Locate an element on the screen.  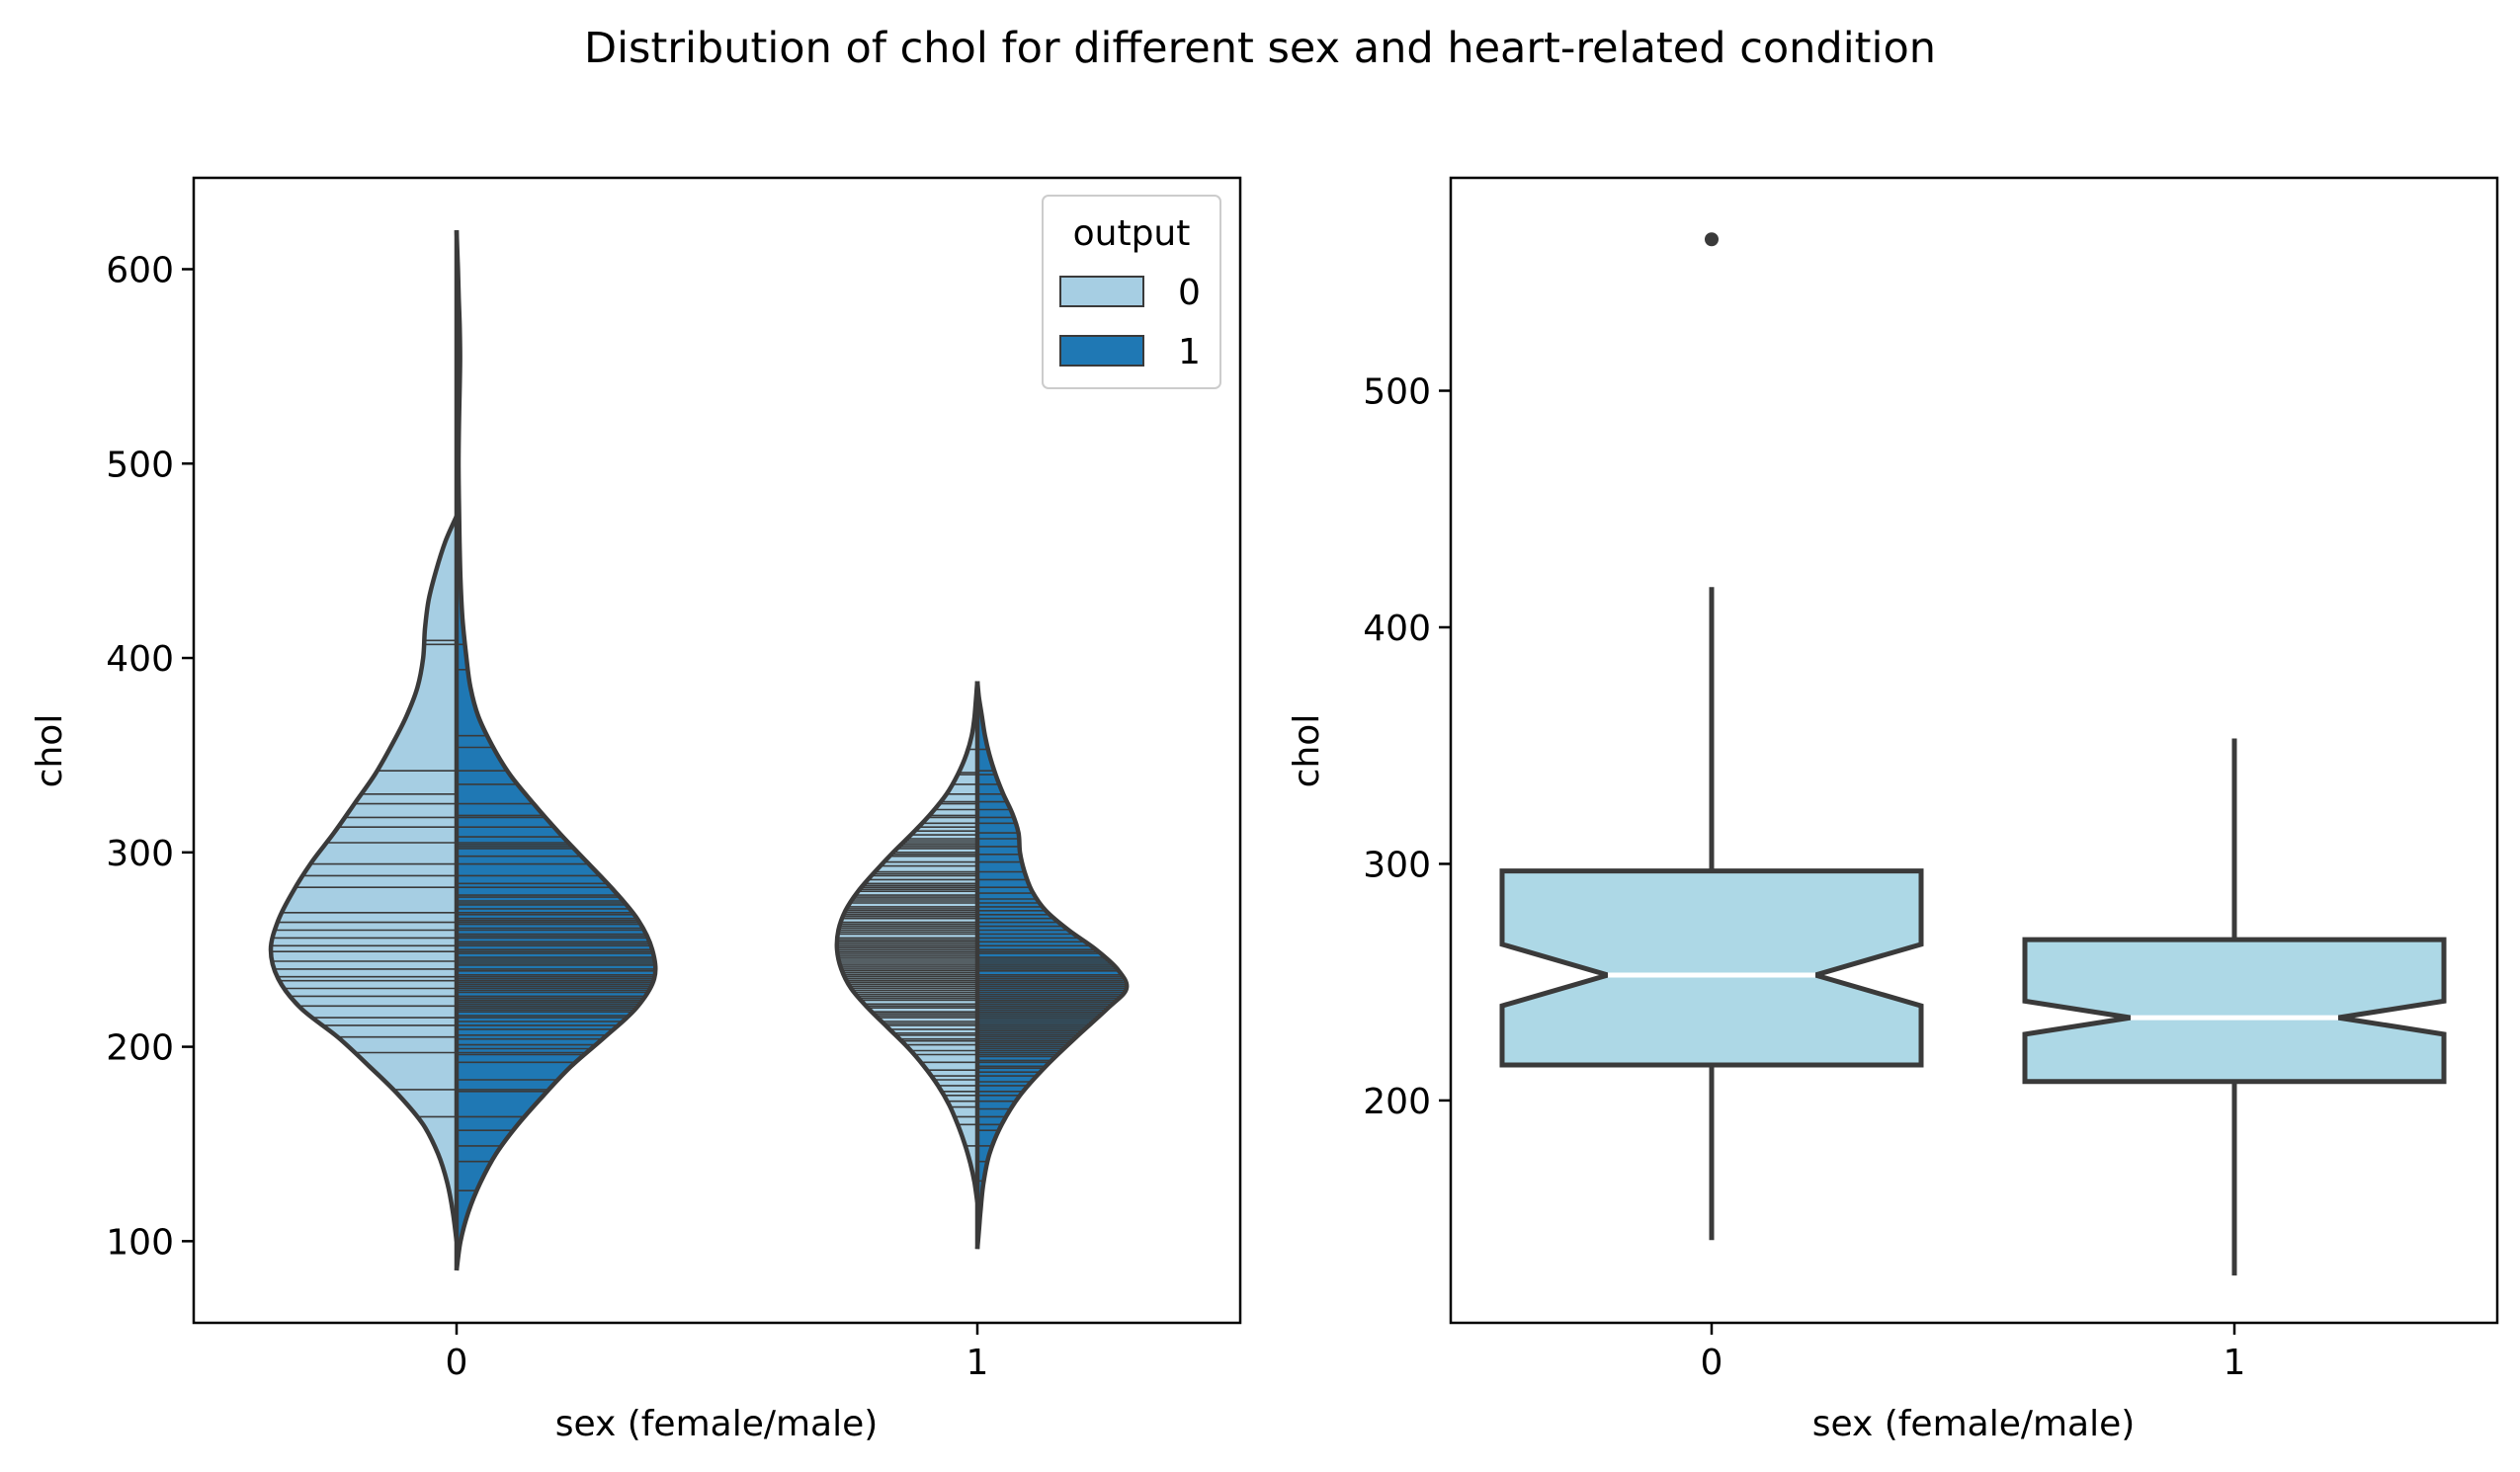
violin-y-tick-label: 200 is located at coordinates (140, 1048).